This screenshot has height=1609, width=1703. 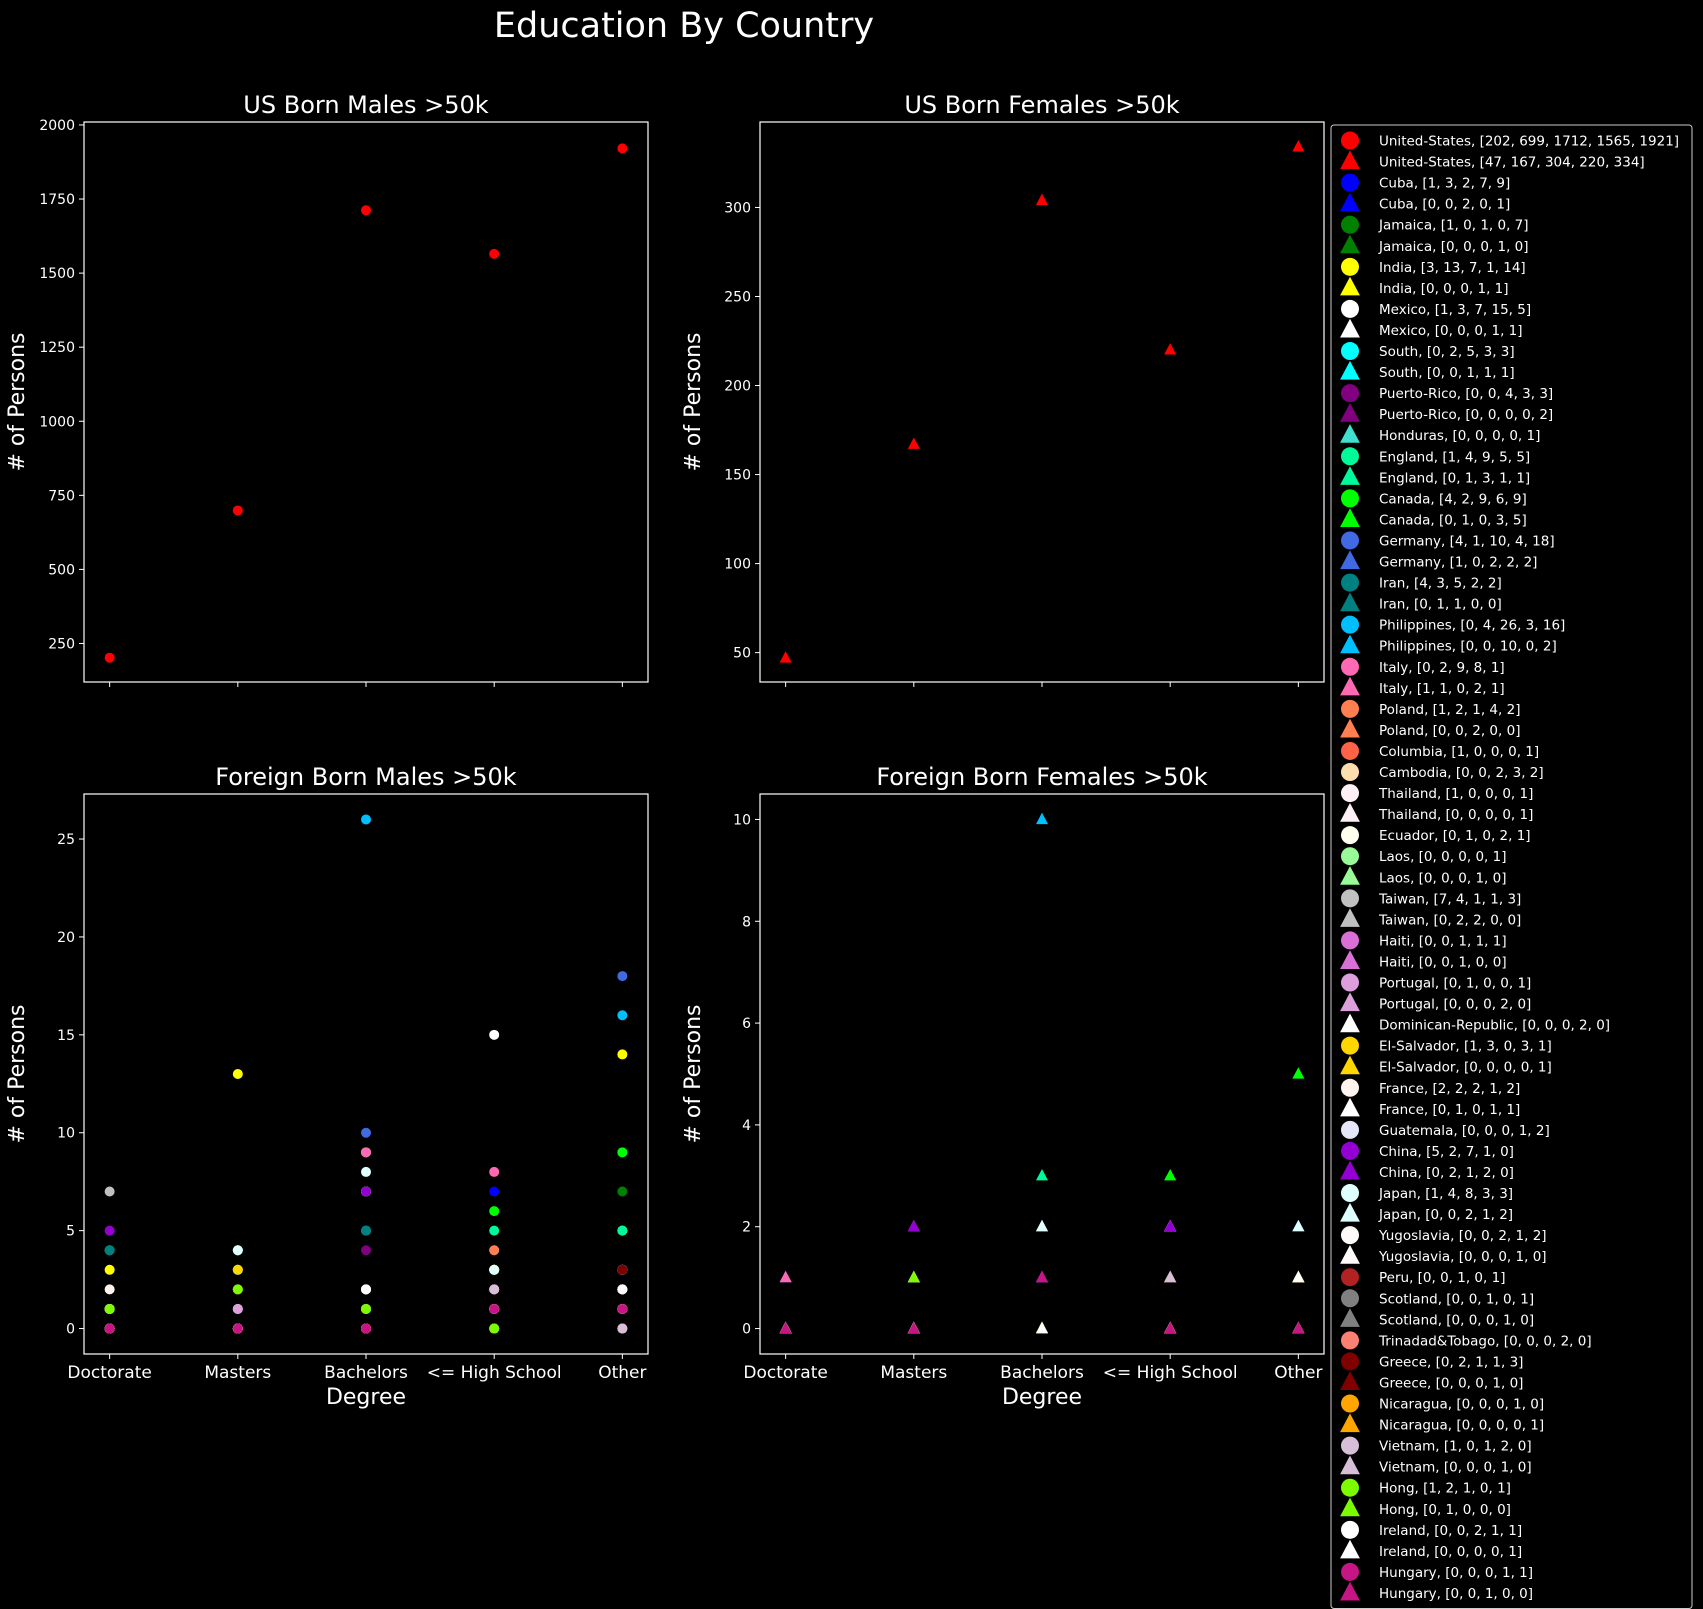 What do you see at coordinates (109, 1289) in the screenshot?
I see `point-france` at bounding box center [109, 1289].